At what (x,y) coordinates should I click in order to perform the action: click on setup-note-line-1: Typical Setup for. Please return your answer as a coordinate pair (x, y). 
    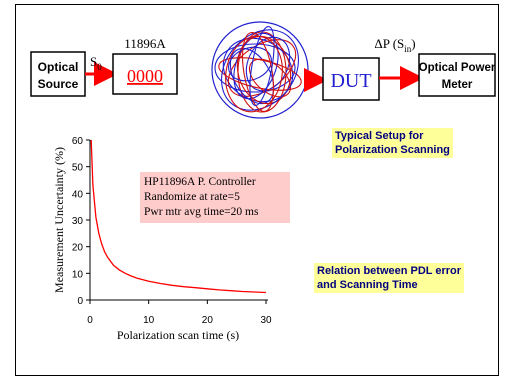
    Looking at the image, I should click on (379, 136).